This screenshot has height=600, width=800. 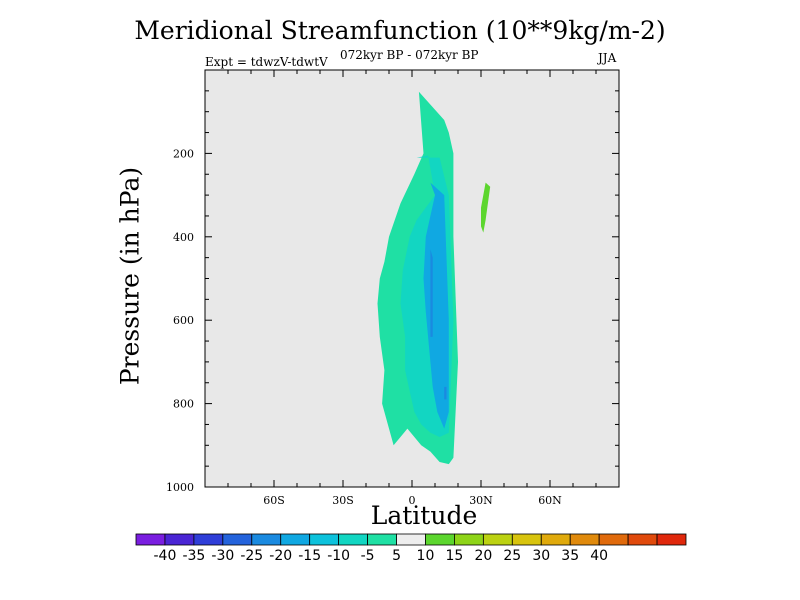 What do you see at coordinates (183, 404) in the screenshot?
I see `y-tick-label: 800` at bounding box center [183, 404].